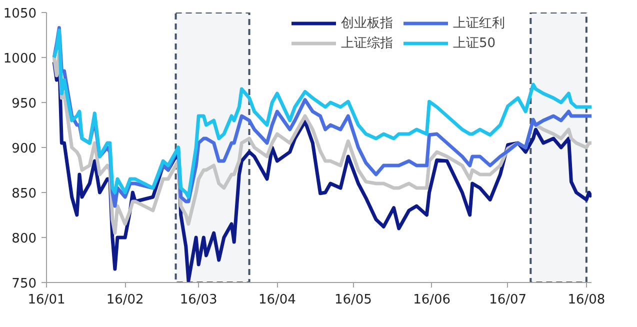  Describe the element at coordinates (367, 23) in the screenshot. I see `legend-label: 创业板指` at that location.